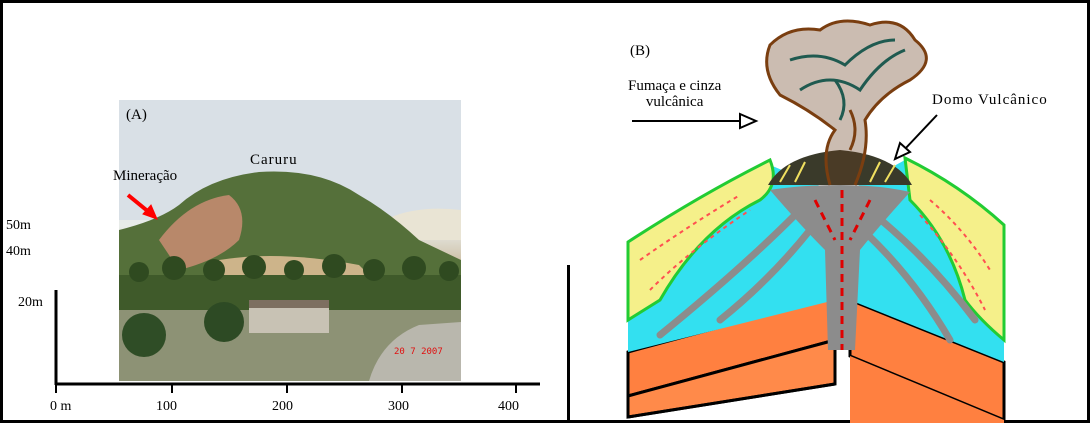  I want to click on panel-b-letter: (B), so click(640, 51).